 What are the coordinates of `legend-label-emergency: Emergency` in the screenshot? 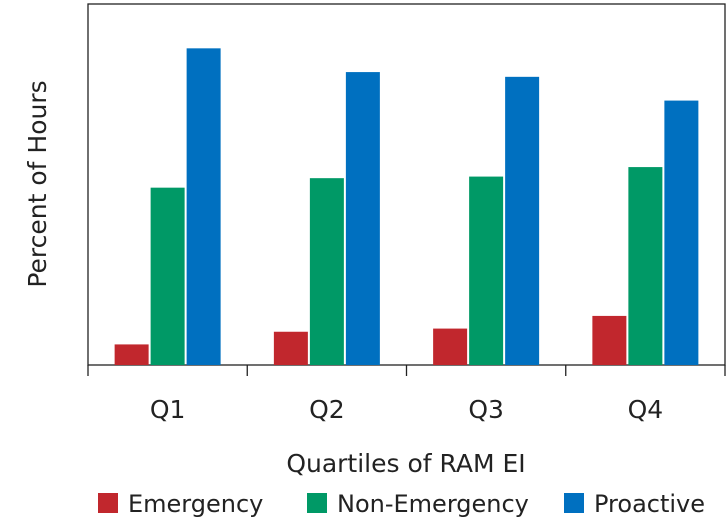 It's located at (195, 504).